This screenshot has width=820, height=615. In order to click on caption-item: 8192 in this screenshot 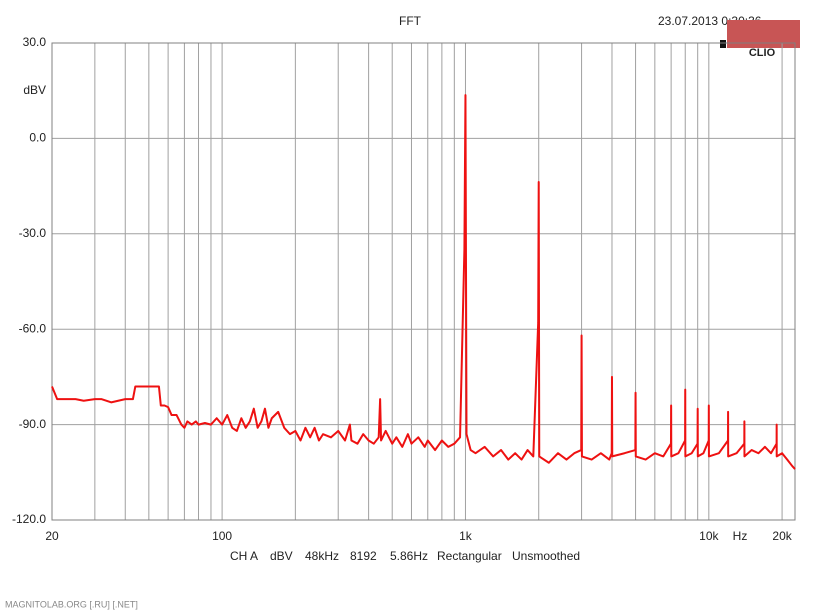, I will do `click(363, 556)`.